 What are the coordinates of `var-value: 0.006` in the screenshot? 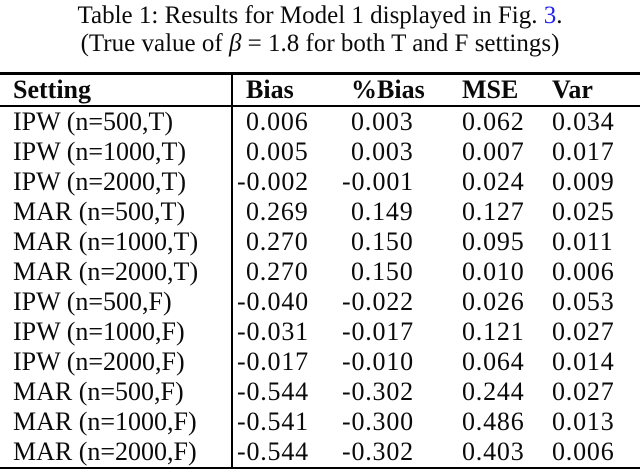 It's located at (583, 451).